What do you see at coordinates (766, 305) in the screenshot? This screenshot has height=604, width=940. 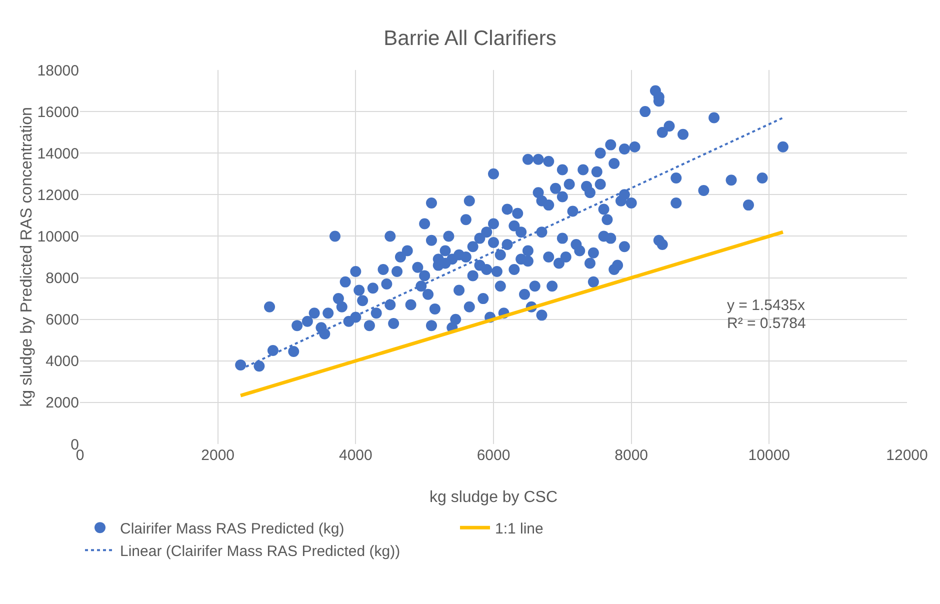 I see `annotation: y = 1.5435x` at bounding box center [766, 305].